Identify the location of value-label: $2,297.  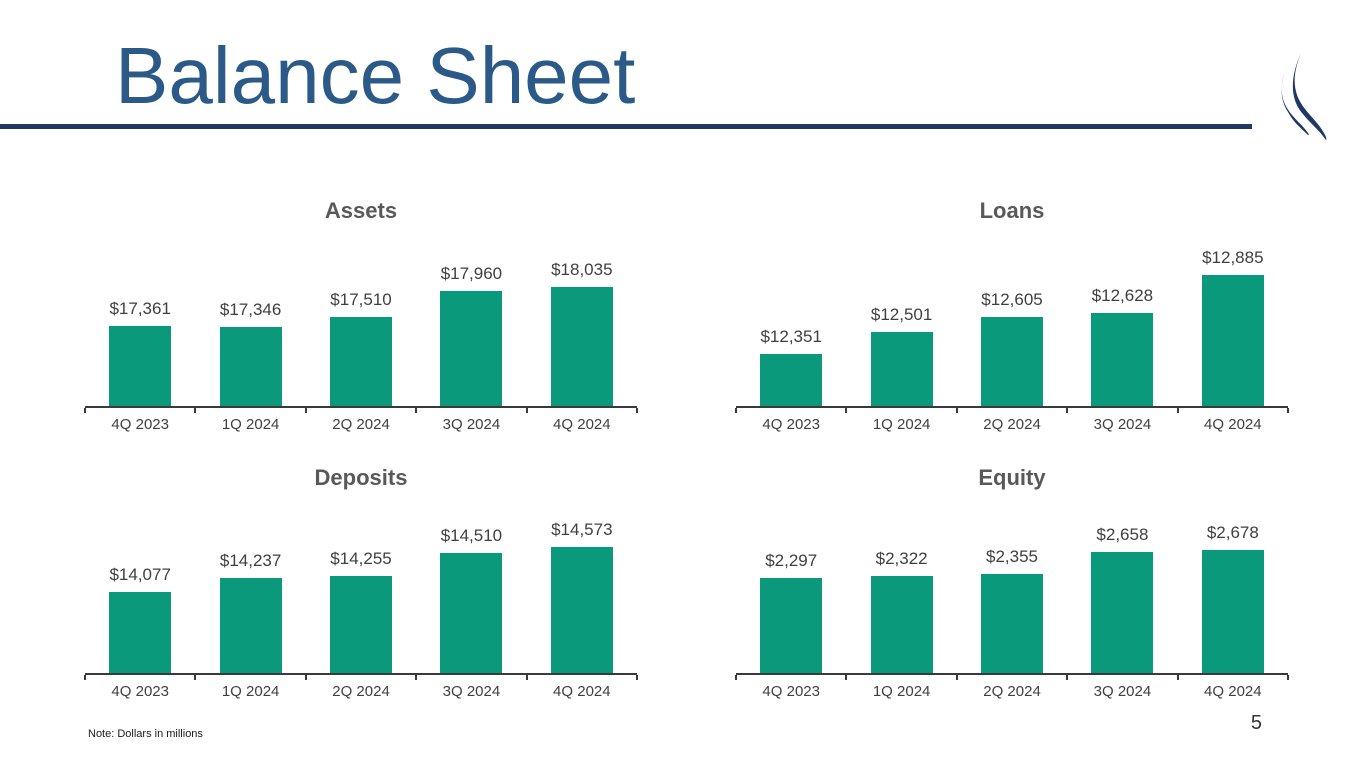
(791, 560).